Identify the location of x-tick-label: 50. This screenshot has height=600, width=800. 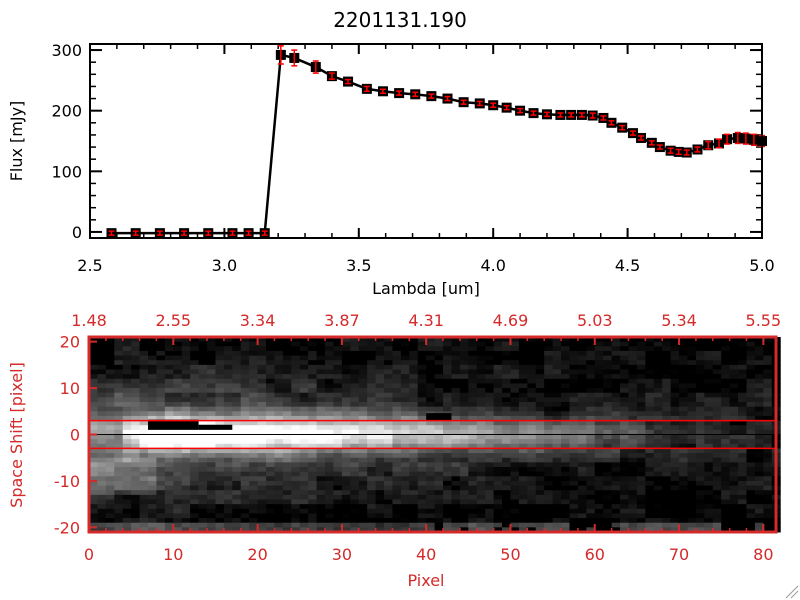
(510, 554).